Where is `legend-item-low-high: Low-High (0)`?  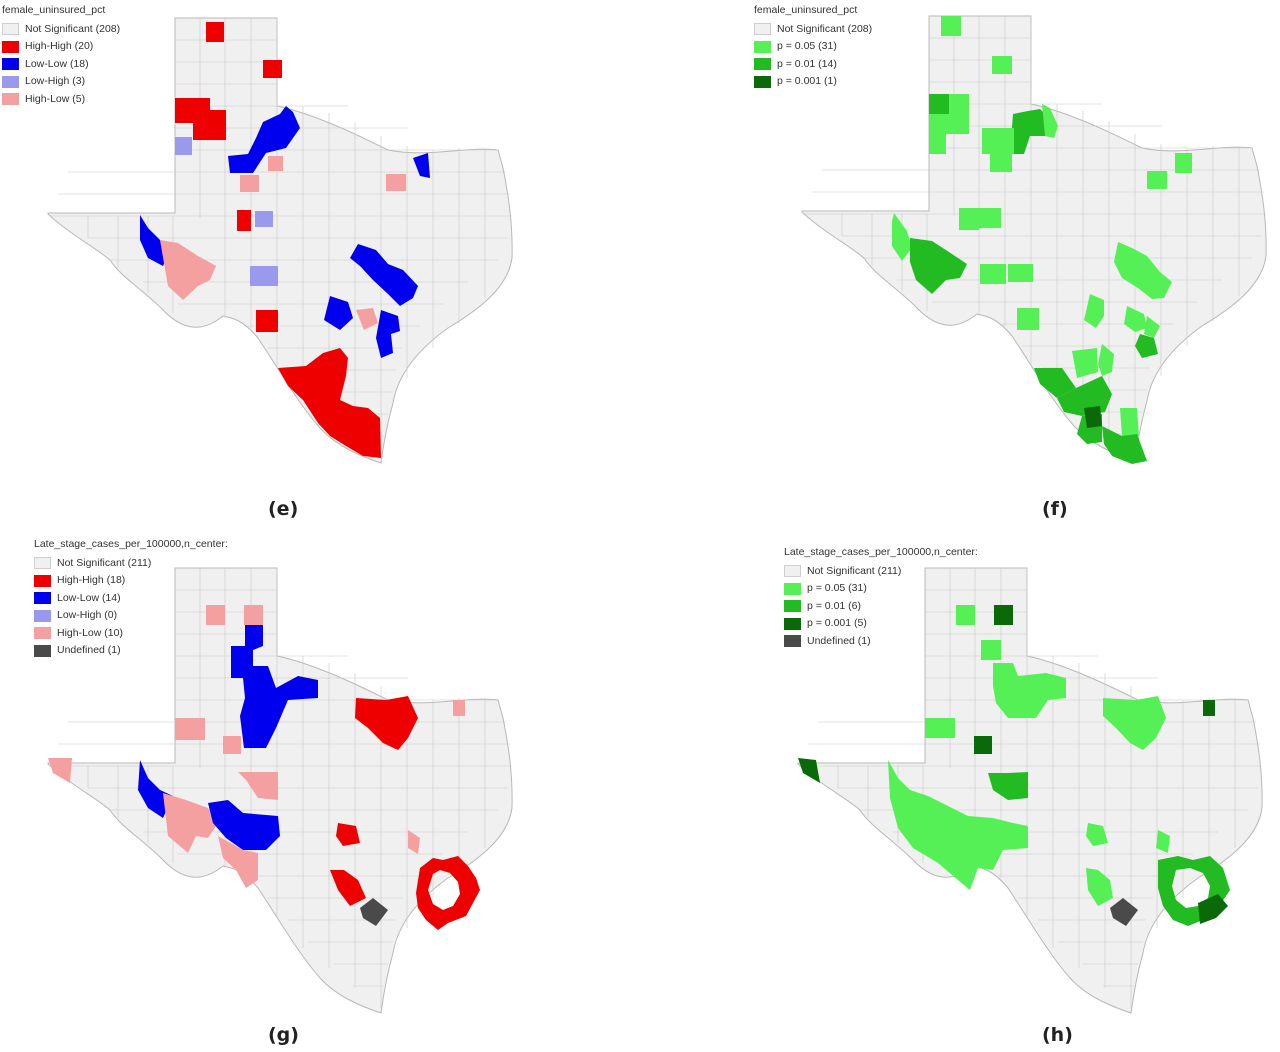
legend-item-low-high: Low-High (0) is located at coordinates (131, 616).